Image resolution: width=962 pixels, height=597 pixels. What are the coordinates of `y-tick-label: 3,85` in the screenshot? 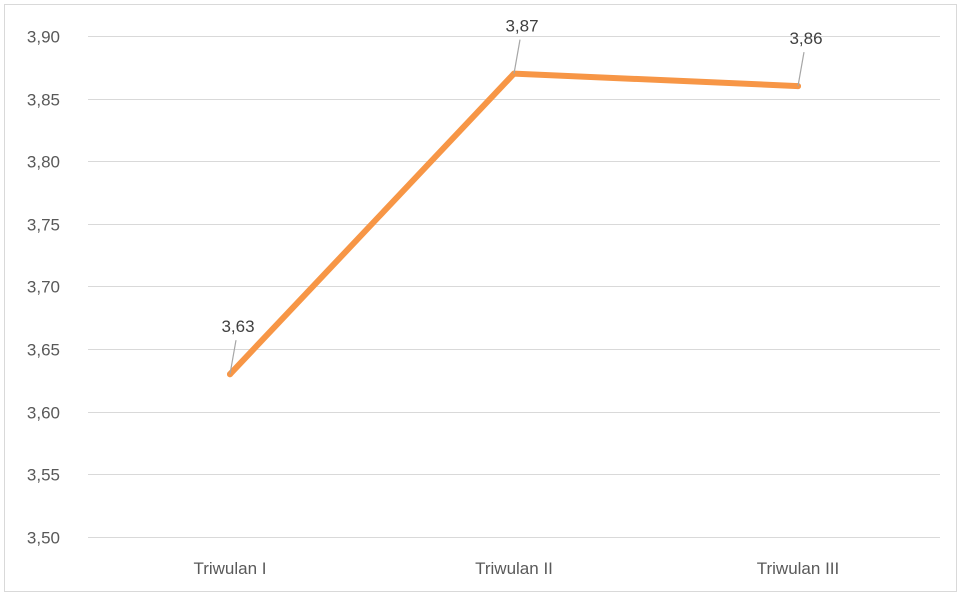 It's located at (43, 100).